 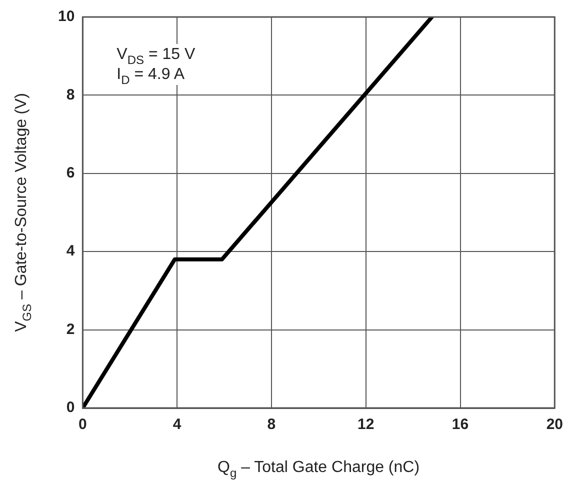 What do you see at coordinates (23, 212) in the screenshot?
I see `y-axis-title: VGS – Gate-to-Source Voltage (V)` at bounding box center [23, 212].